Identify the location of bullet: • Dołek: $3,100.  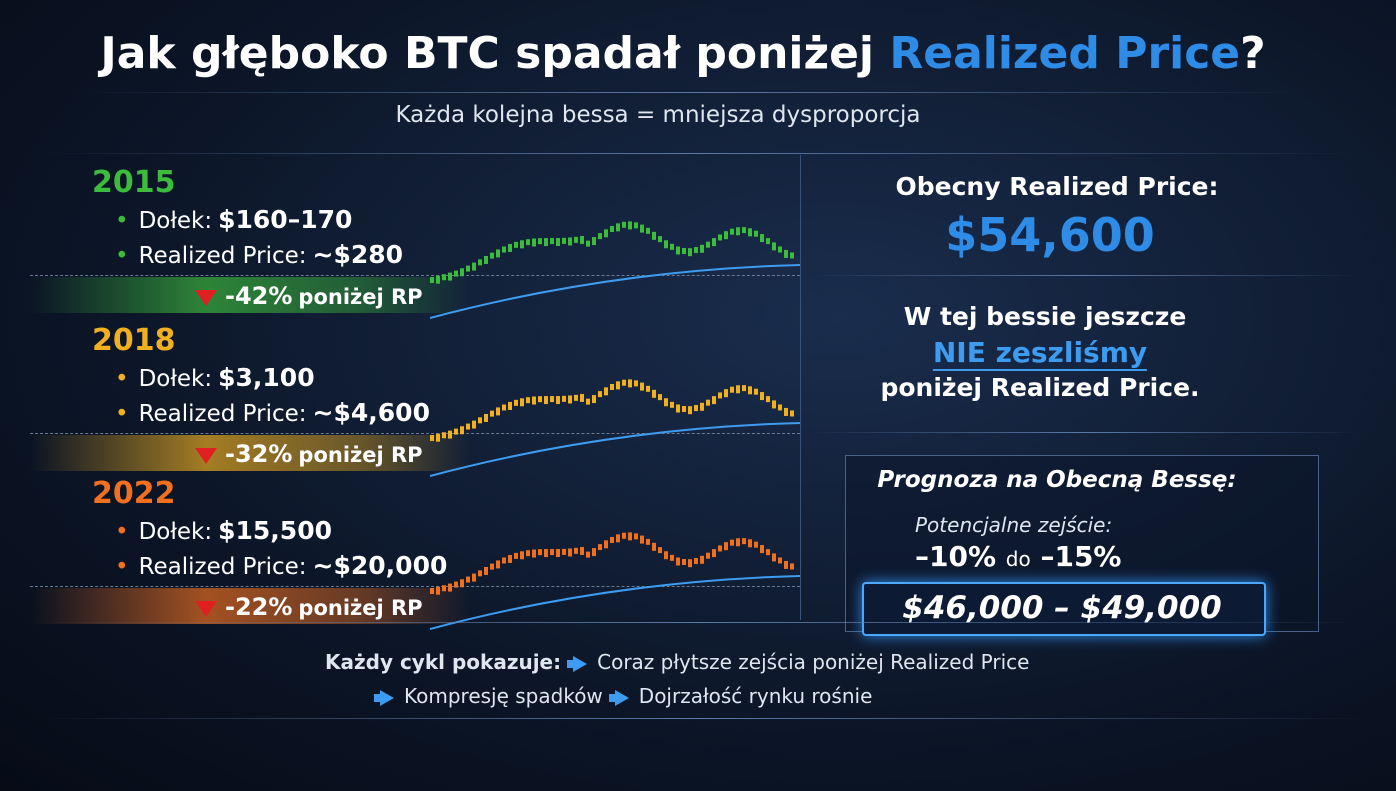
(215, 377).